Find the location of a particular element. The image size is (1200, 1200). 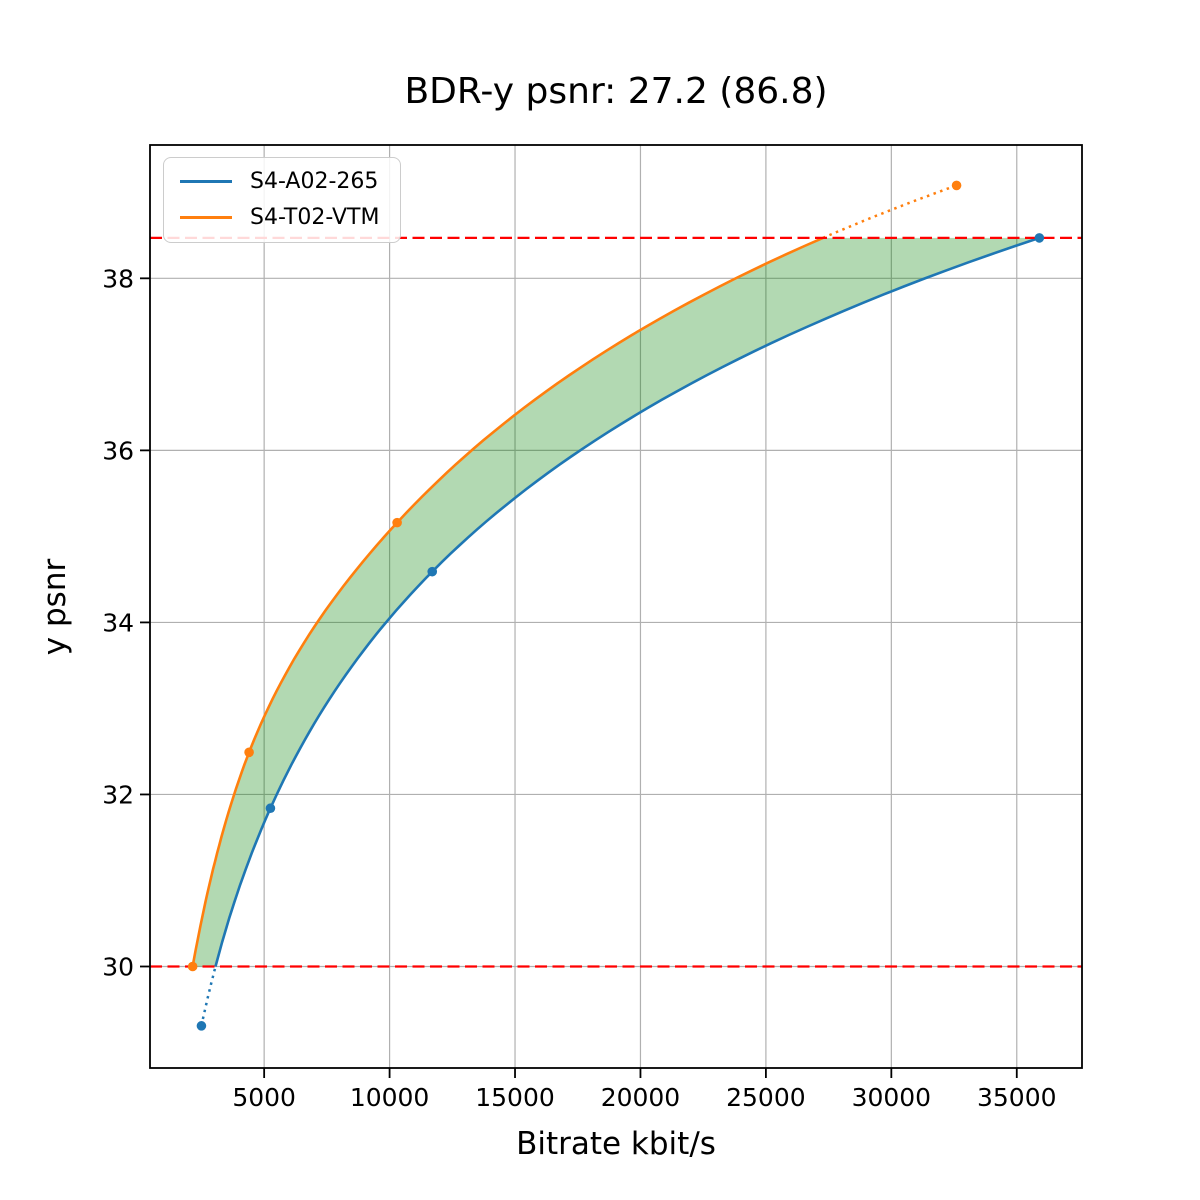

x-tick-label: 35000 is located at coordinates (1017, 1097).